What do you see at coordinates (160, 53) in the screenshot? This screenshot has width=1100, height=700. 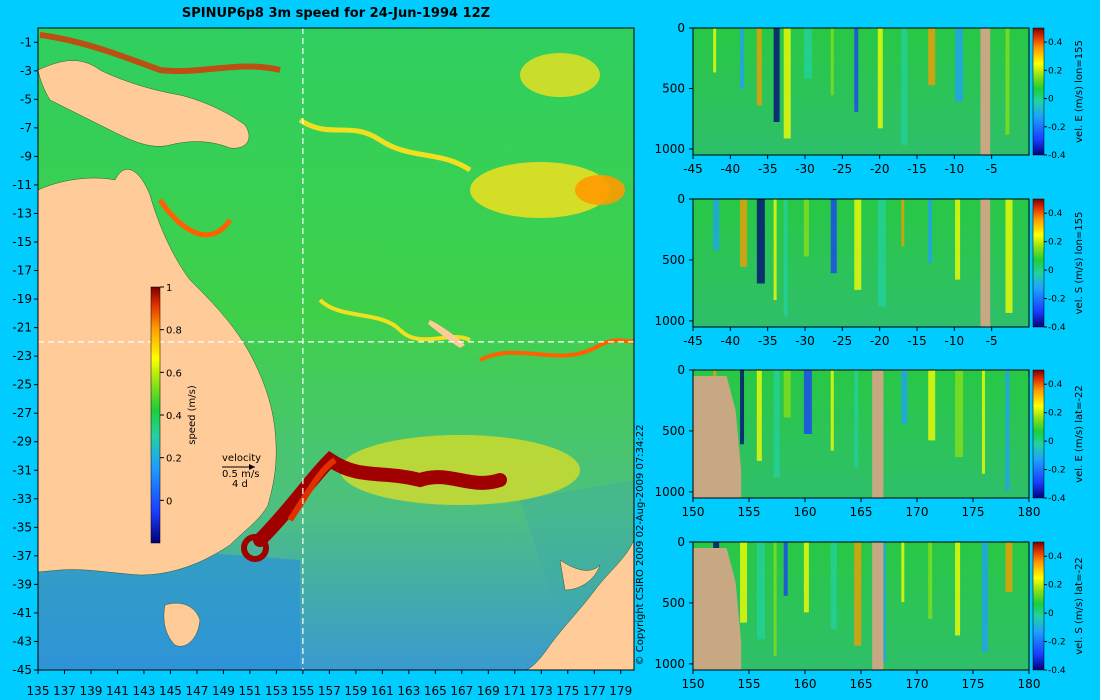 I see `jet-north-coast` at bounding box center [160, 53].